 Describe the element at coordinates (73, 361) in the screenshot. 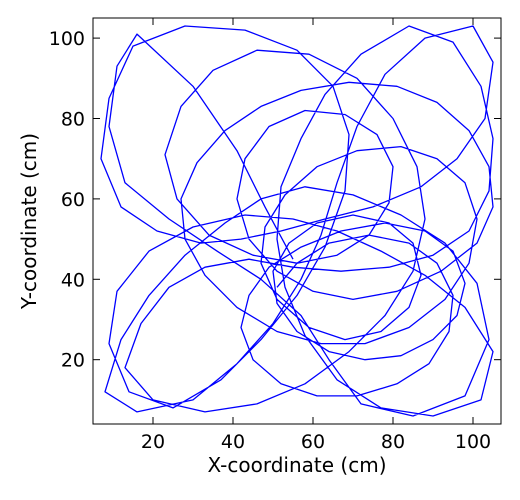

I see `y-tick-label: 20` at that location.